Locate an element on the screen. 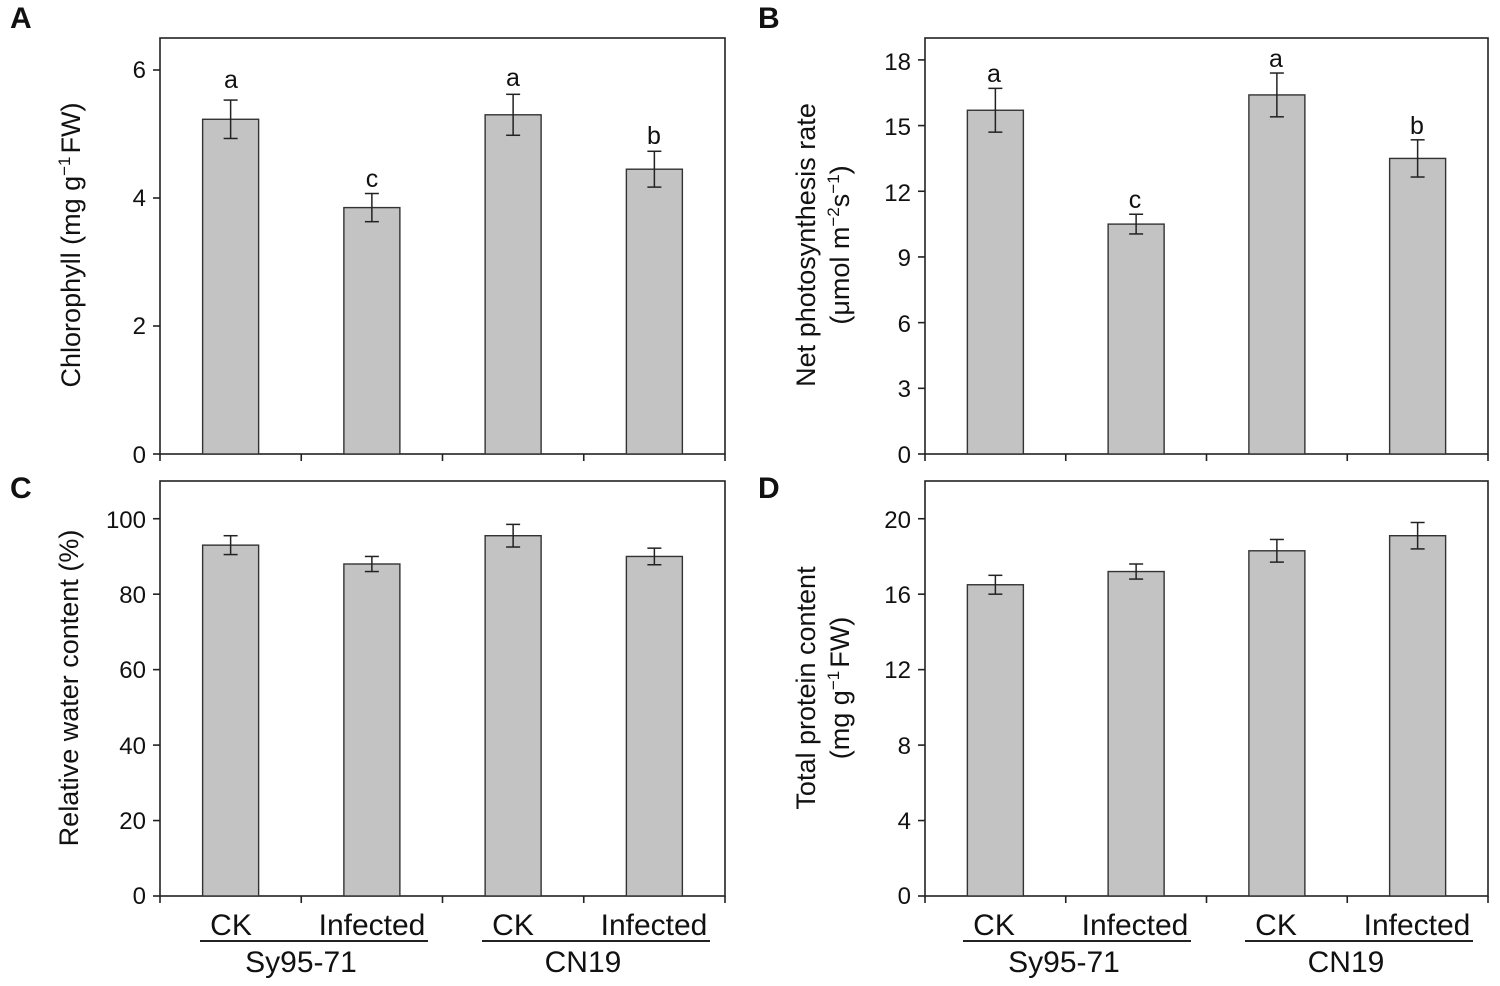 This screenshot has width=1500, height=986. panel-a-y-axis-title: Chlorophyll (mg g−1FW) is located at coordinates (70, 245).